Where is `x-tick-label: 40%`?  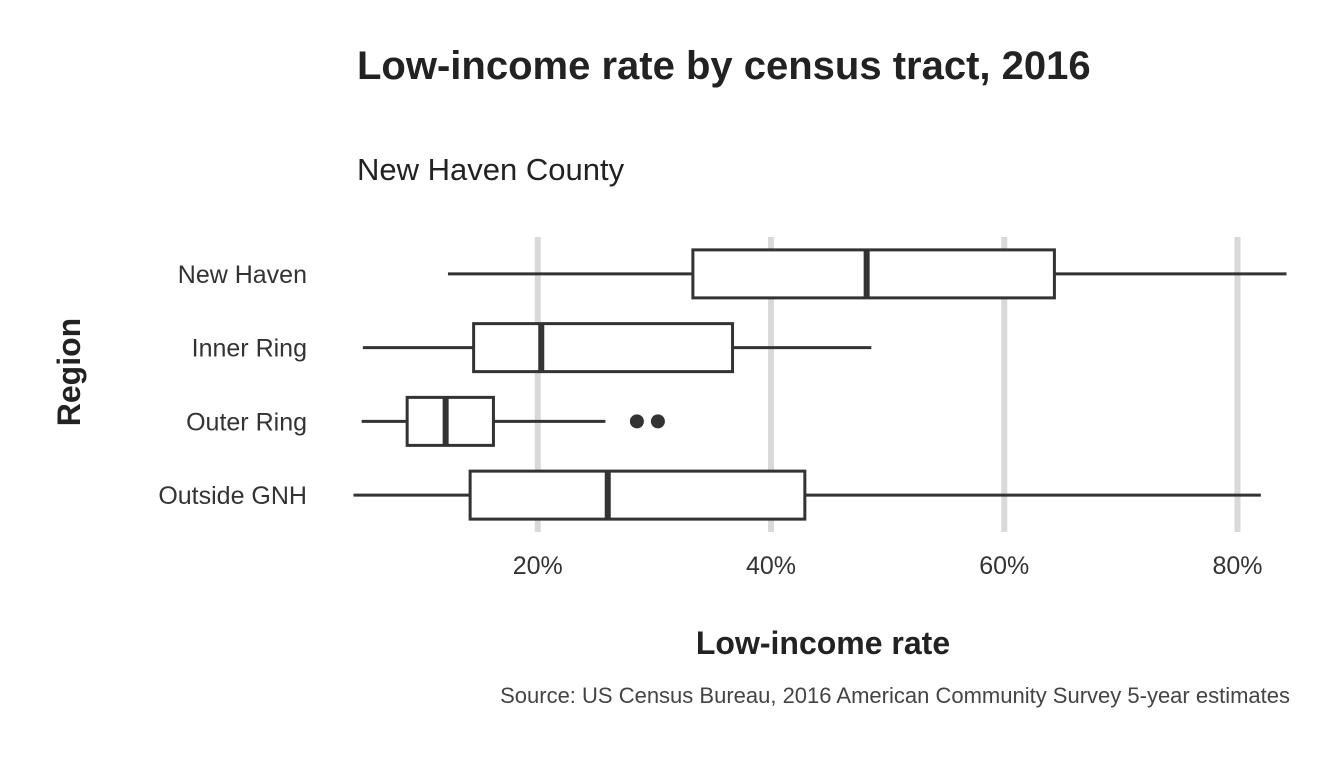 x-tick-label: 40% is located at coordinates (771, 566).